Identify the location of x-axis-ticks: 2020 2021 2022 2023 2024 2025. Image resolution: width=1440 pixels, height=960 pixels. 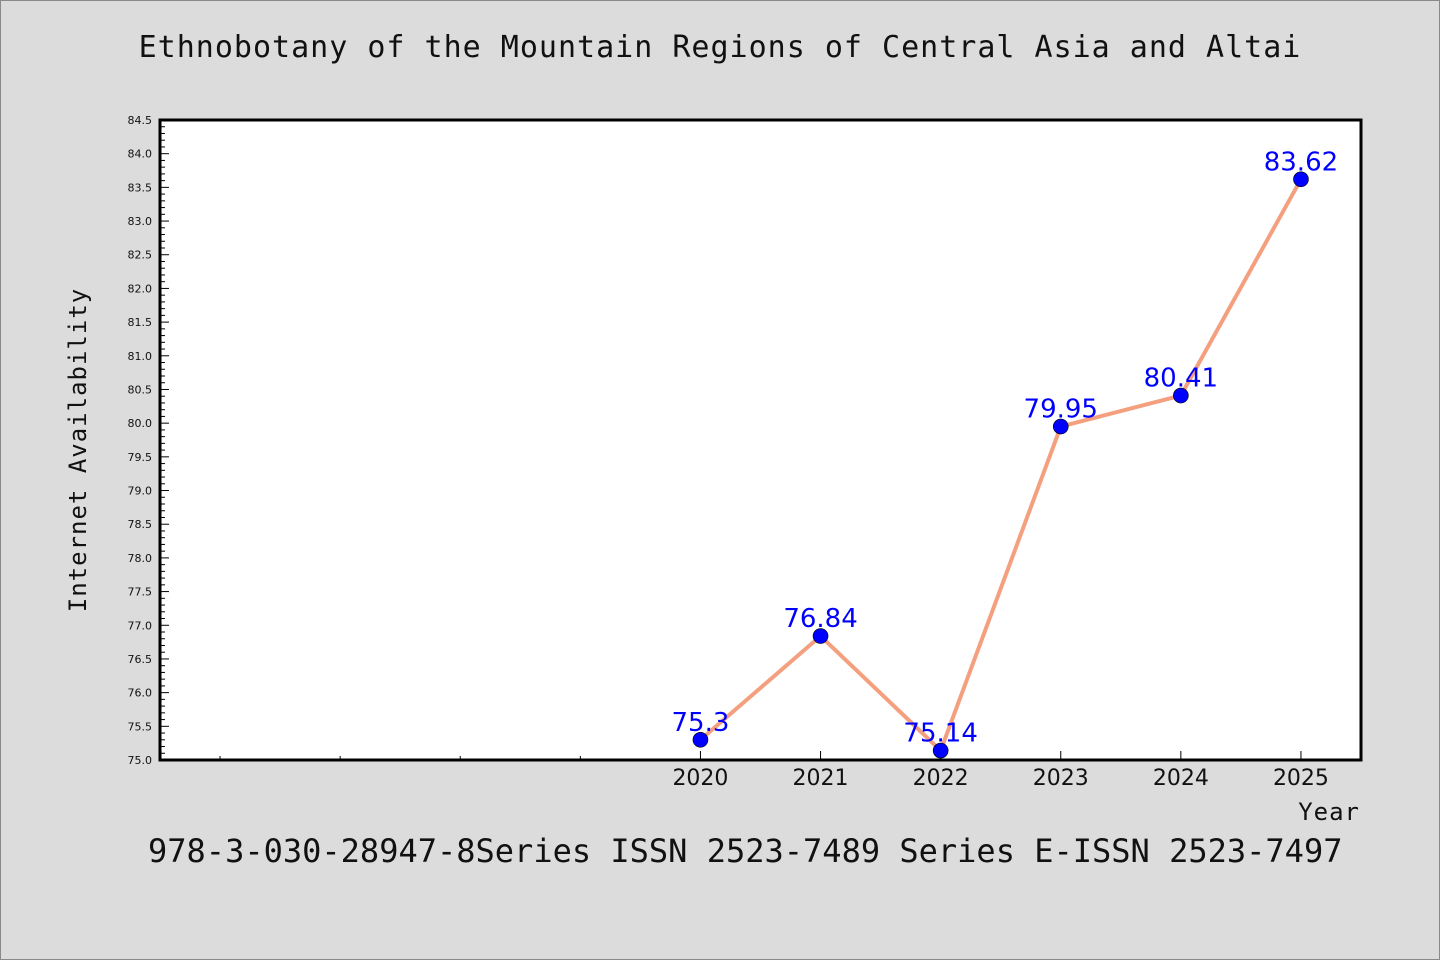
(774, 771).